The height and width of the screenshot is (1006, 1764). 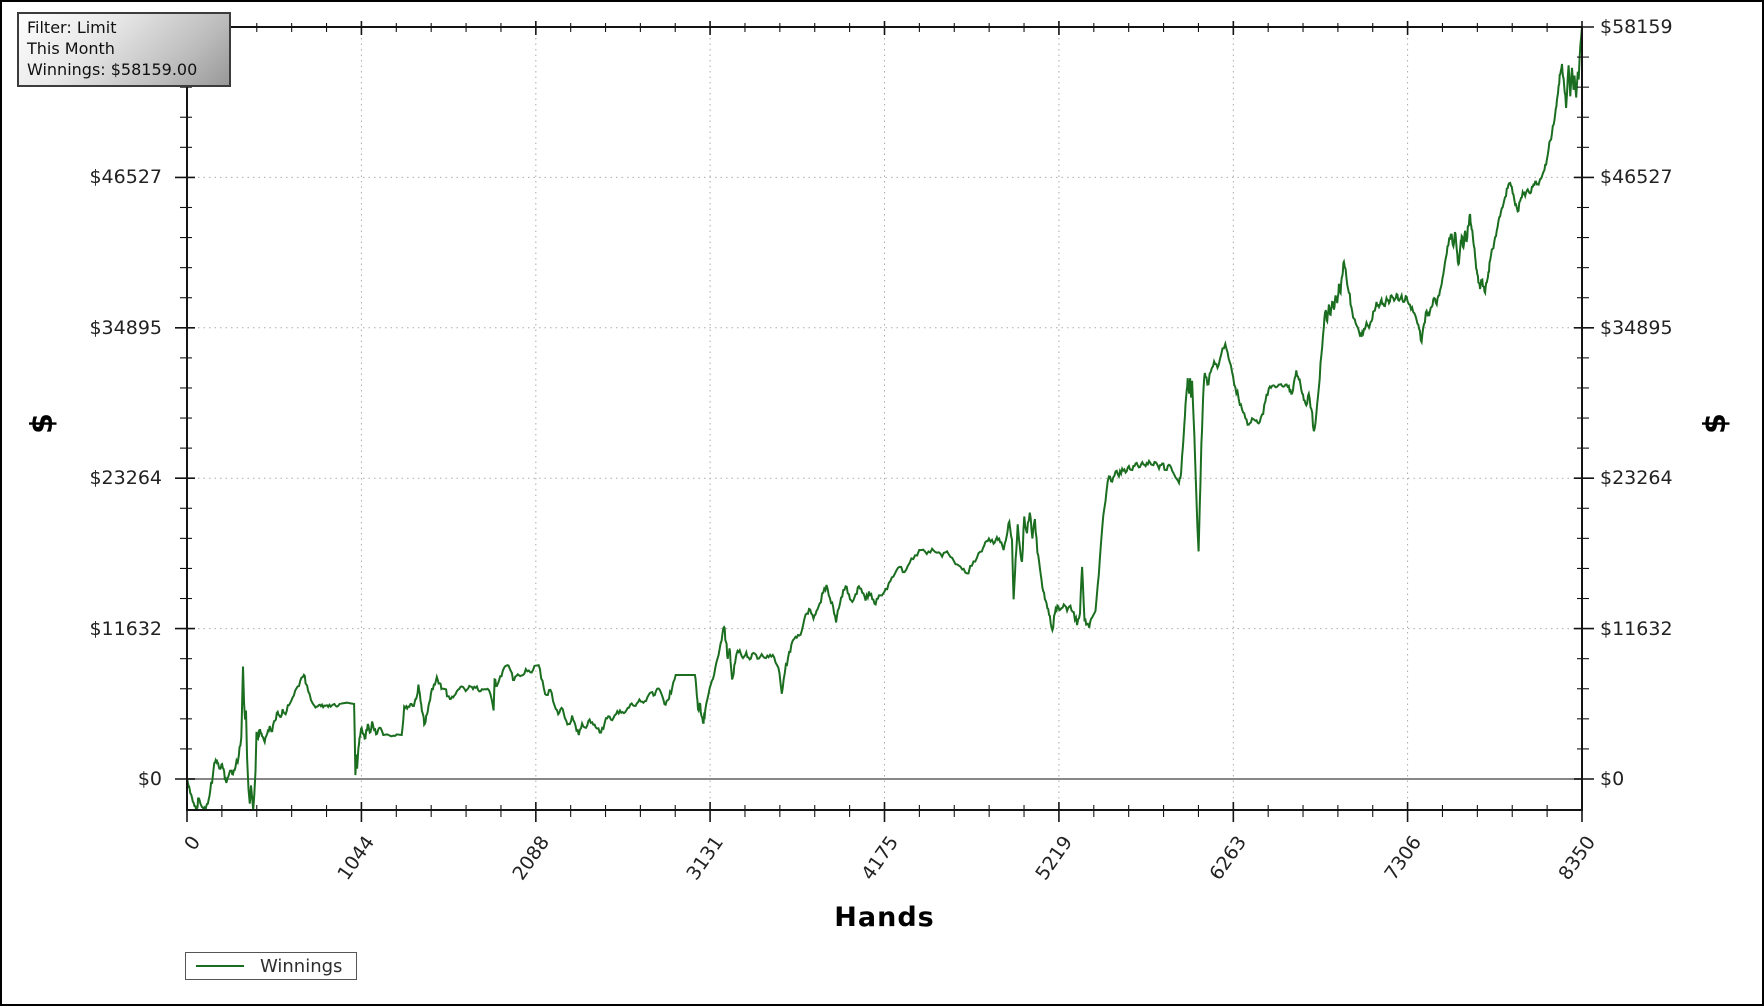 What do you see at coordinates (125, 478) in the screenshot?
I see `y-axis-label-left: $23264` at bounding box center [125, 478].